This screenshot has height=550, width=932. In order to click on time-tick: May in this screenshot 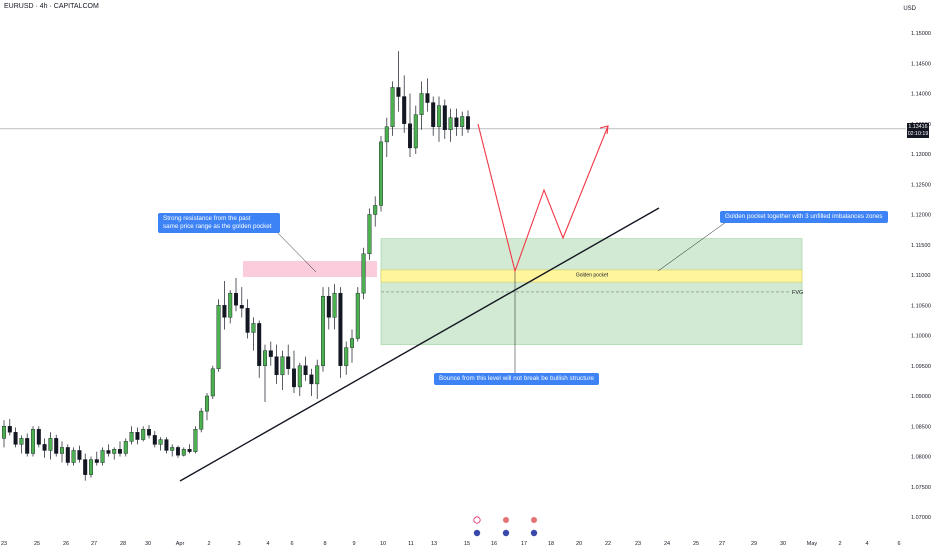, I will do `click(812, 544)`.